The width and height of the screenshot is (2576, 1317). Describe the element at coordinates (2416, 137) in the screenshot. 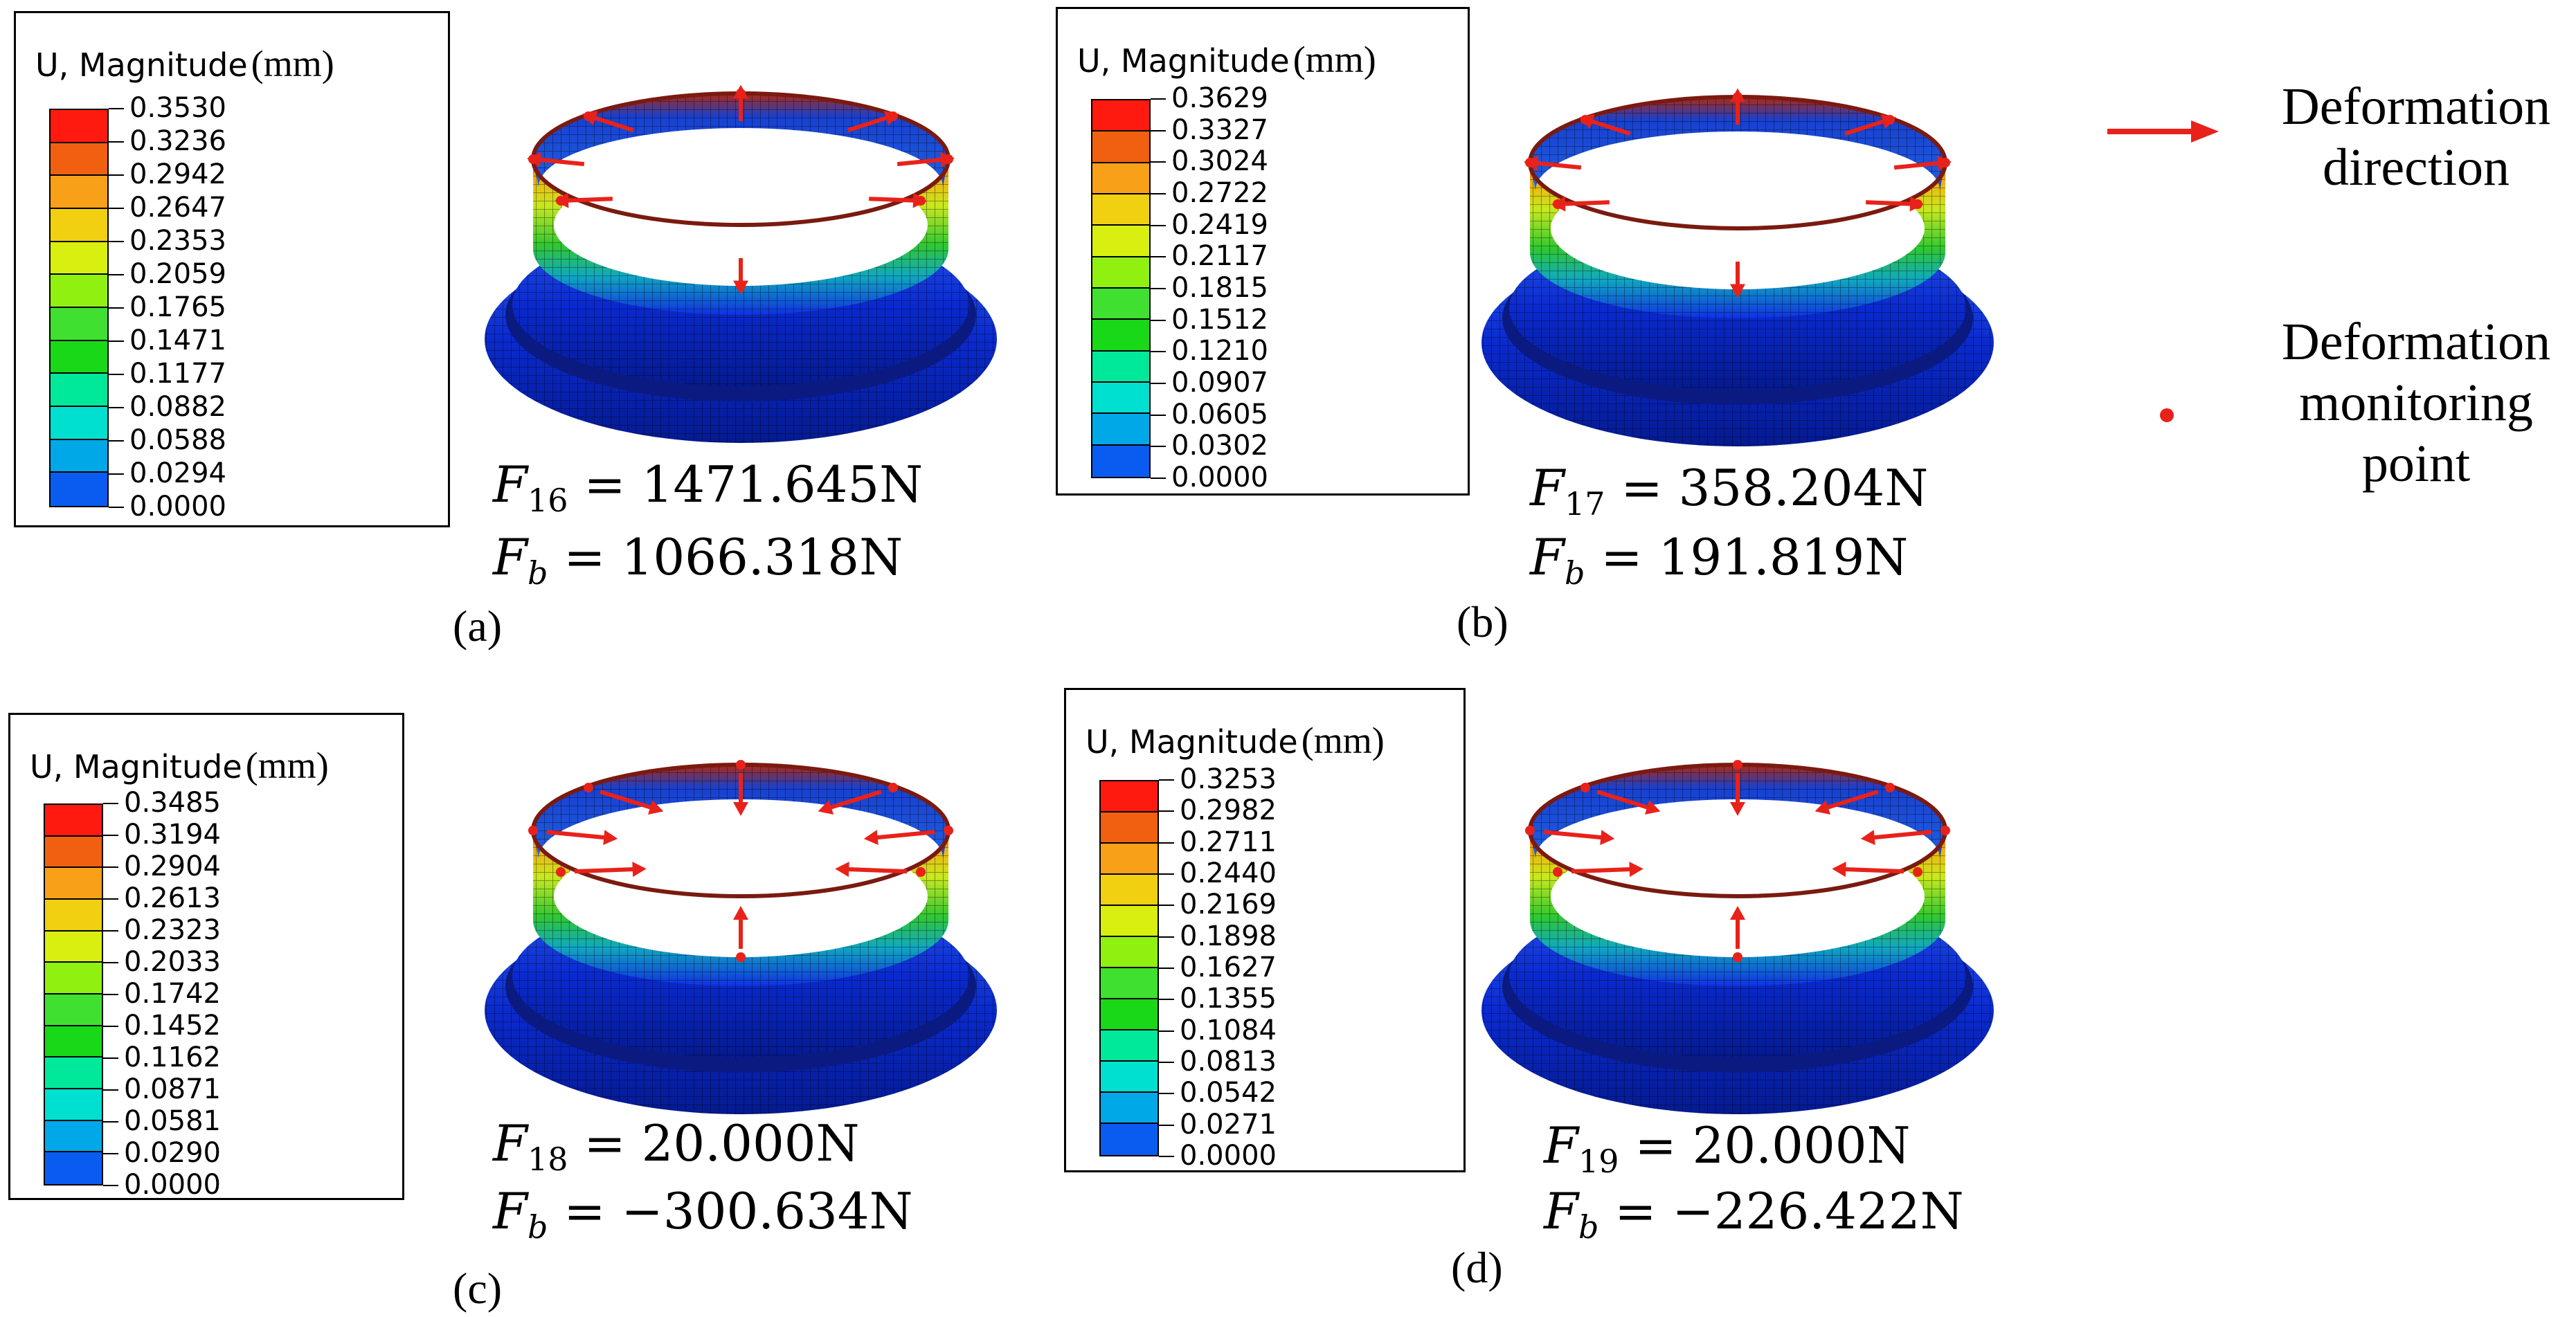

I see `arrow-key-label: Deformation direction` at that location.